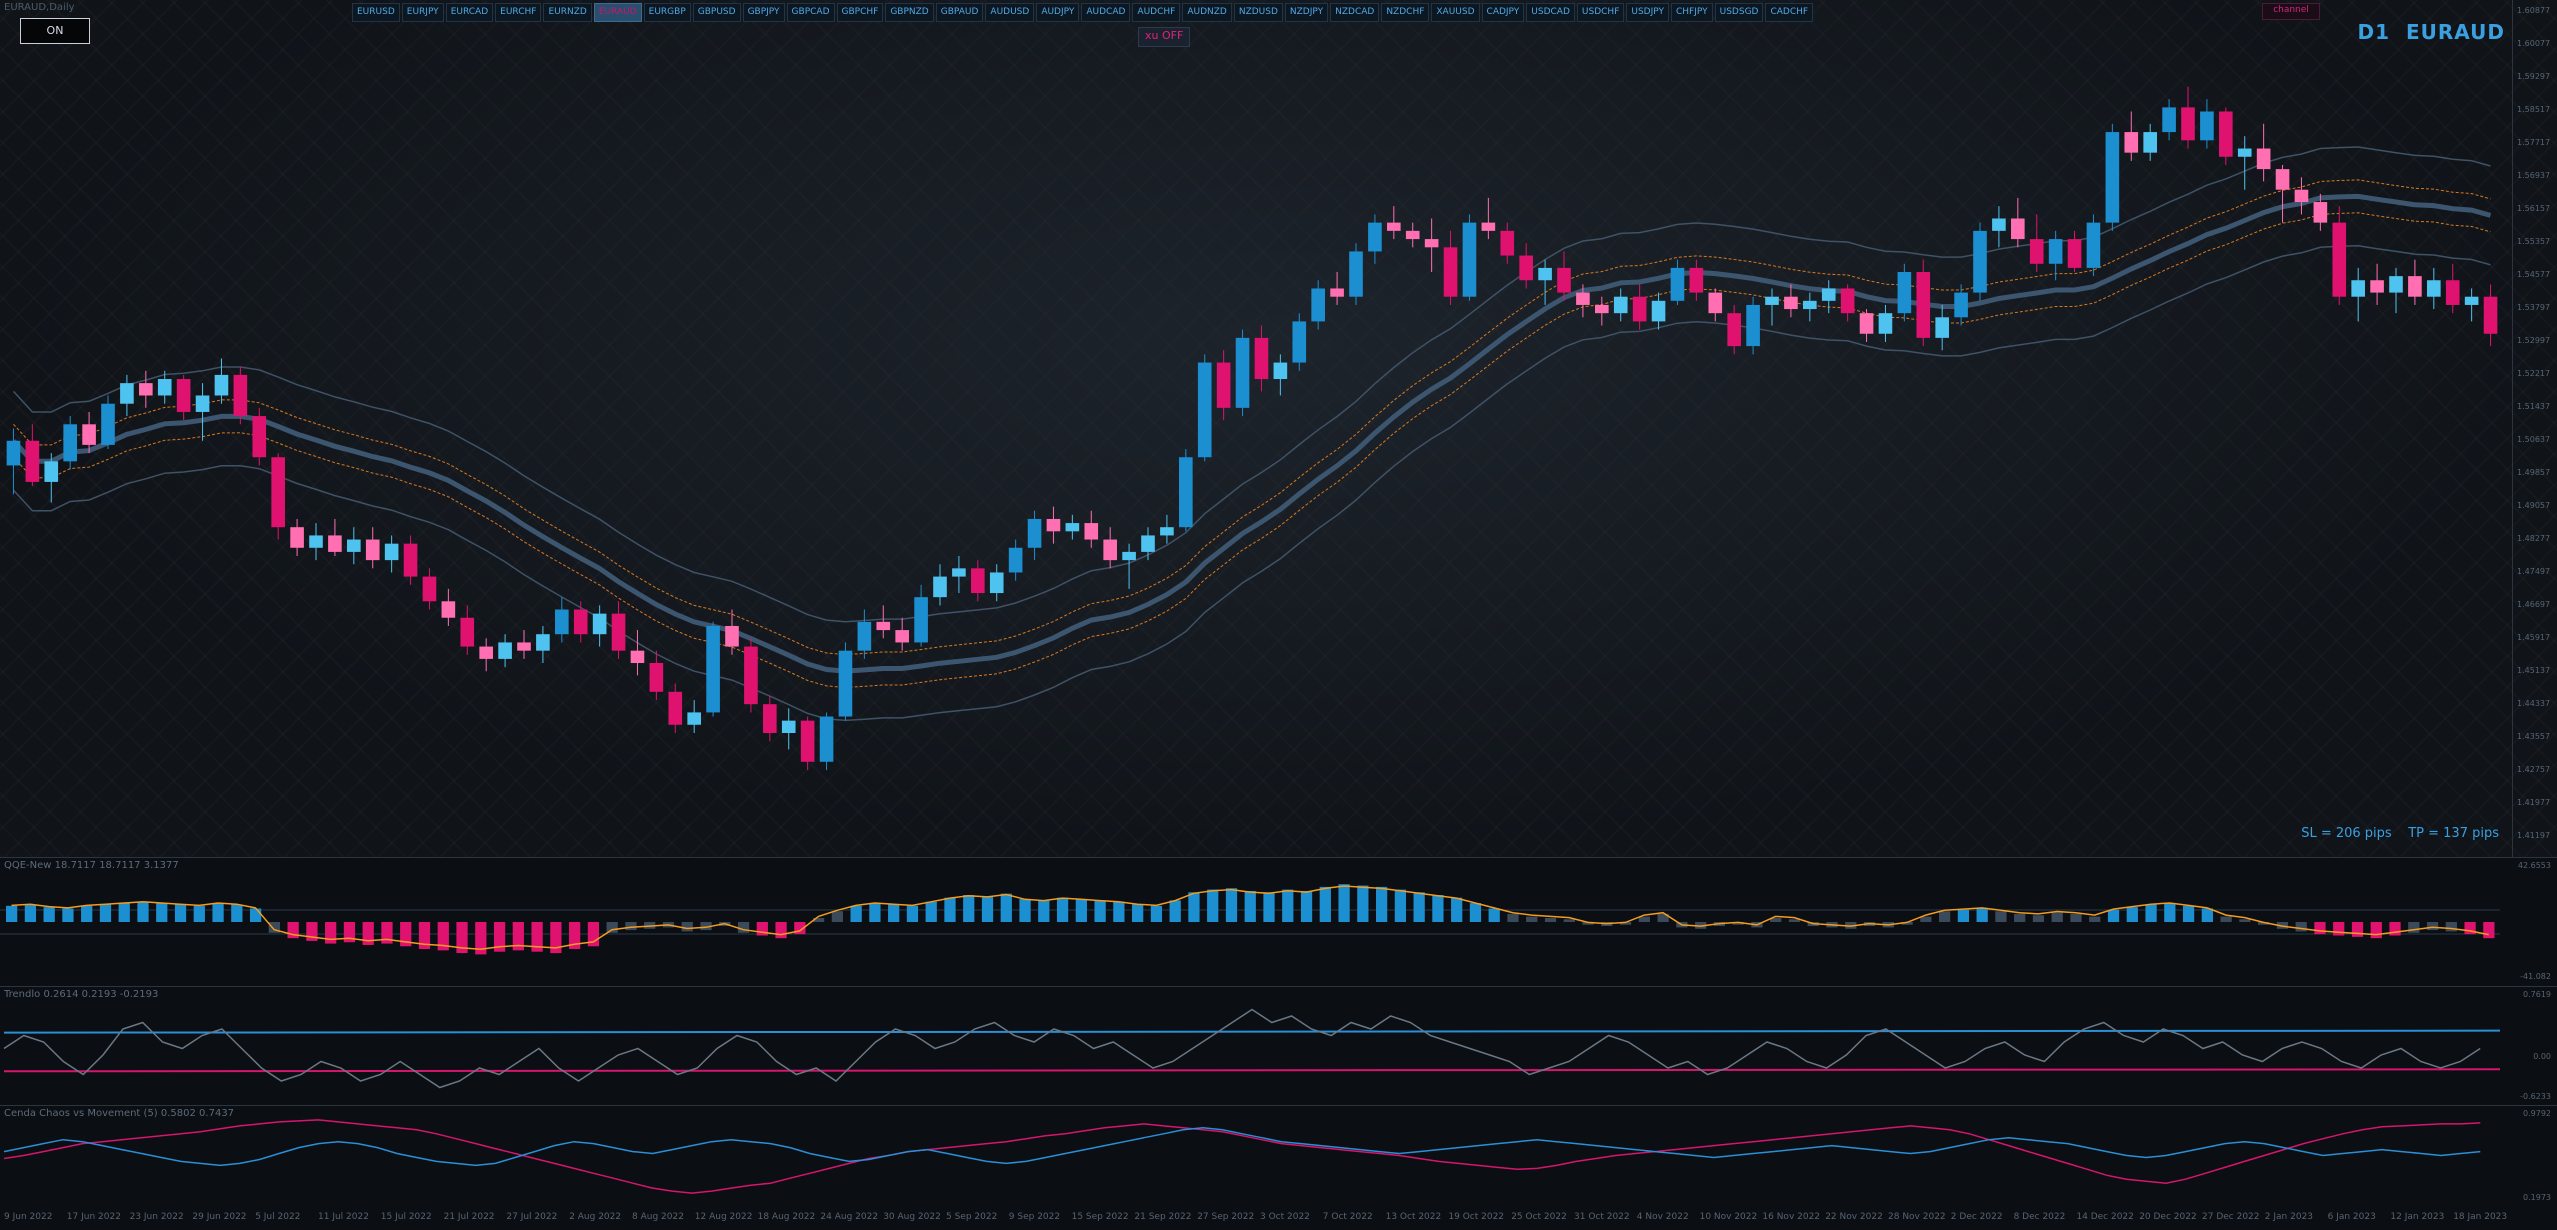  Describe the element at coordinates (1252, 1031) in the screenshot. I see `trendlo-upper-line` at that location.